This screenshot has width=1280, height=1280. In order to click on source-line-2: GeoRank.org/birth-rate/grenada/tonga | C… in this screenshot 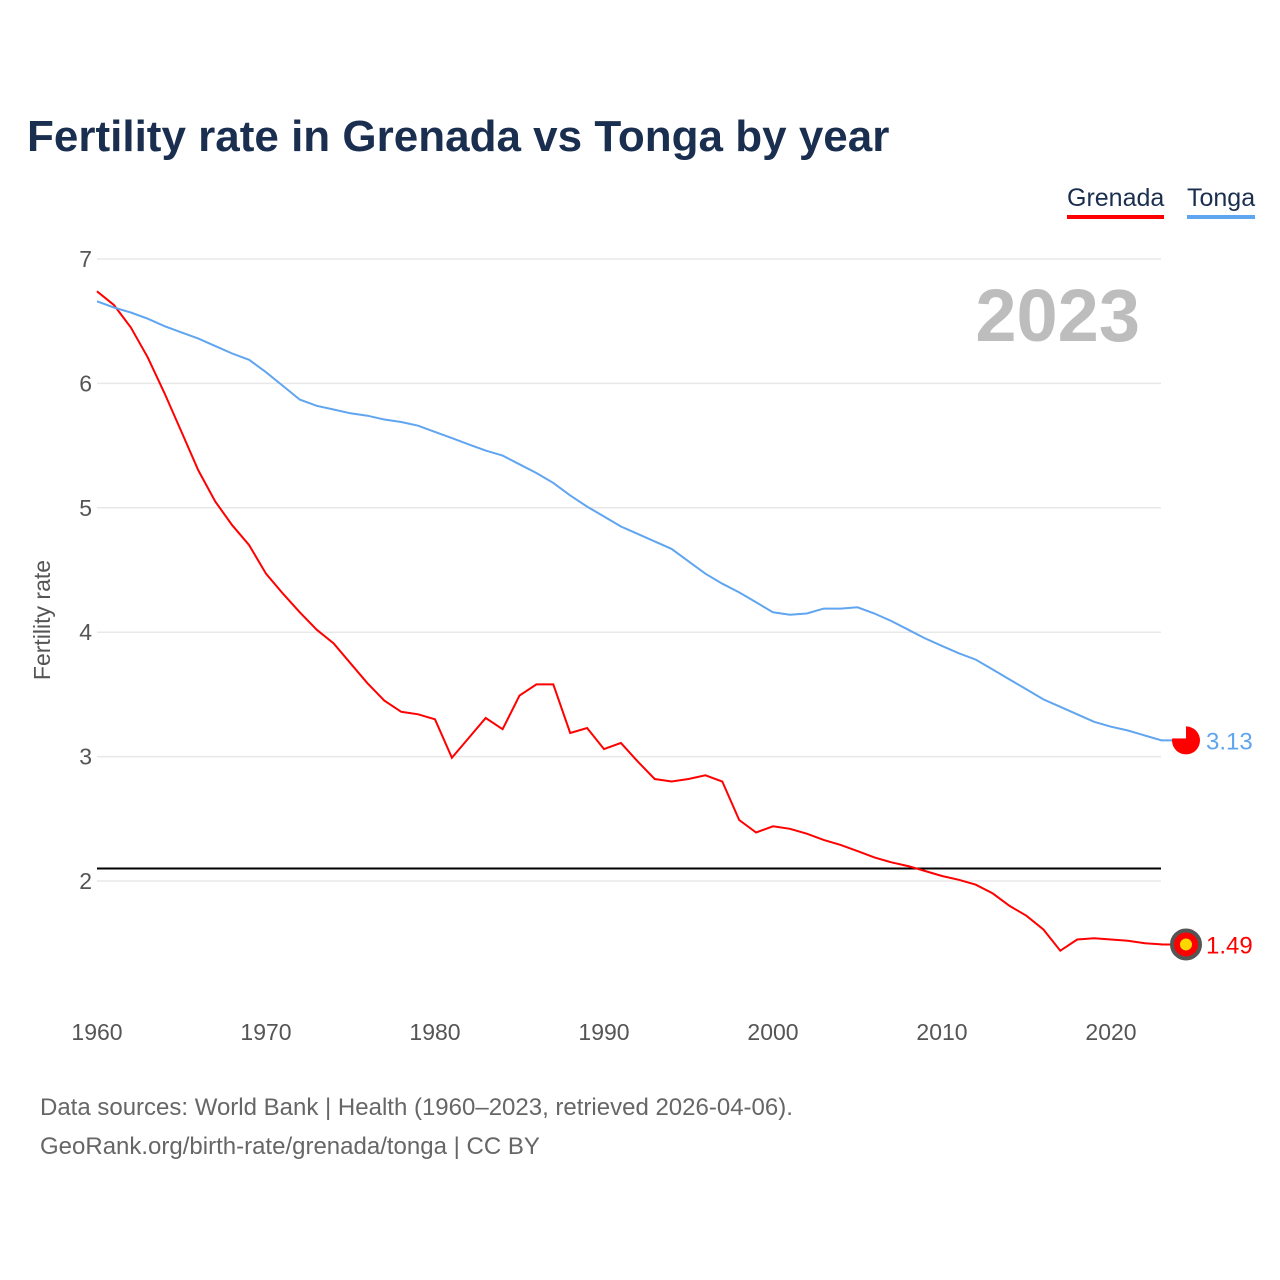, I will do `click(290, 1146)`.